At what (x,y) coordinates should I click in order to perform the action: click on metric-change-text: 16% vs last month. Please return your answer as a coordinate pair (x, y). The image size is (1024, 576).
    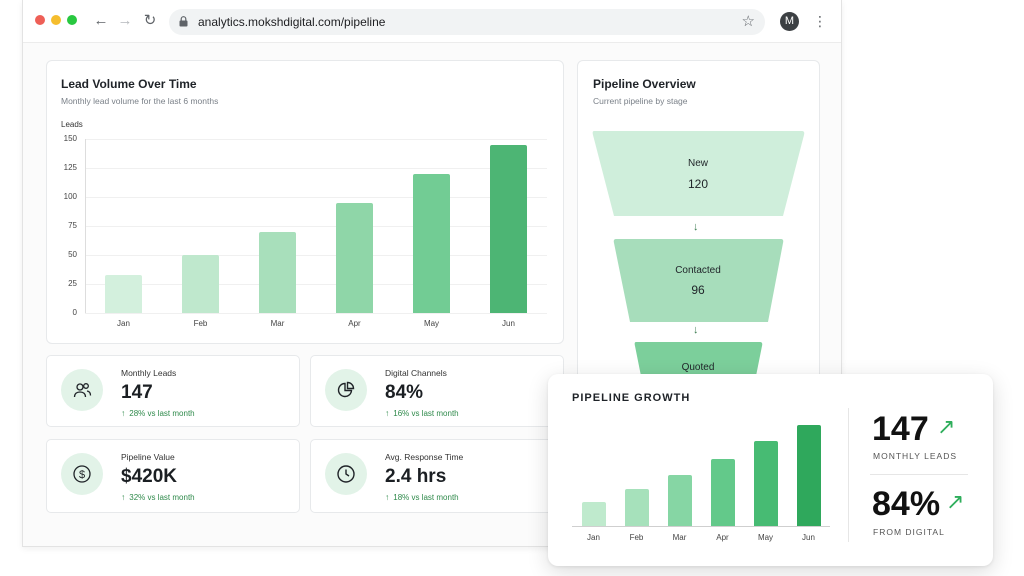
    Looking at the image, I should click on (426, 413).